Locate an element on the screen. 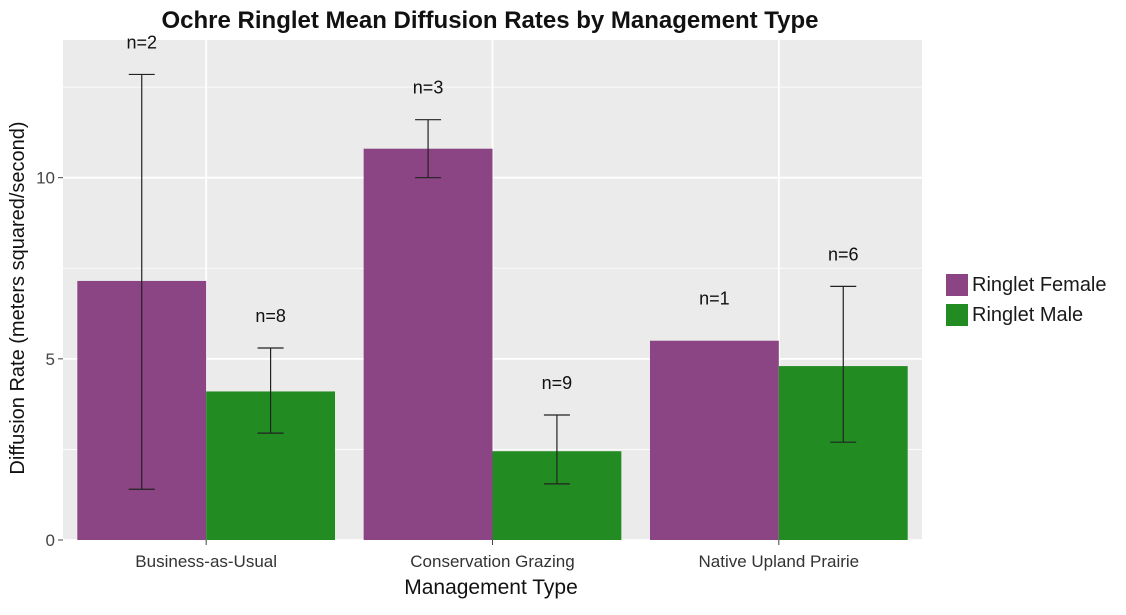  legend-item-female: Ringlet Female is located at coordinates (1026, 285).